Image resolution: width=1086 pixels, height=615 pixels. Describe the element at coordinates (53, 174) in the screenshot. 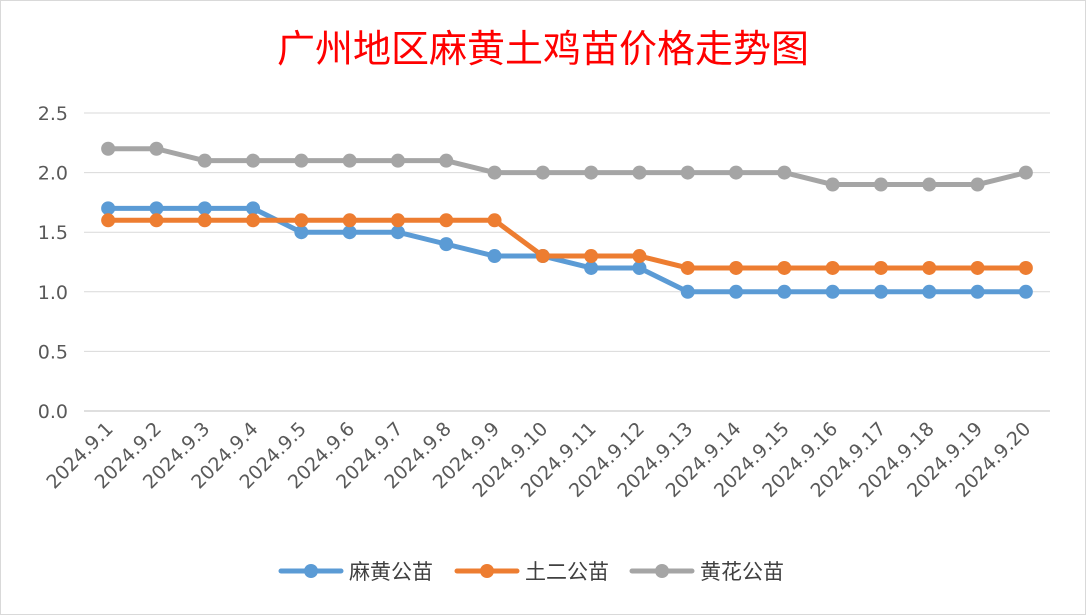

I see `y-tick-label: 2.0` at that location.